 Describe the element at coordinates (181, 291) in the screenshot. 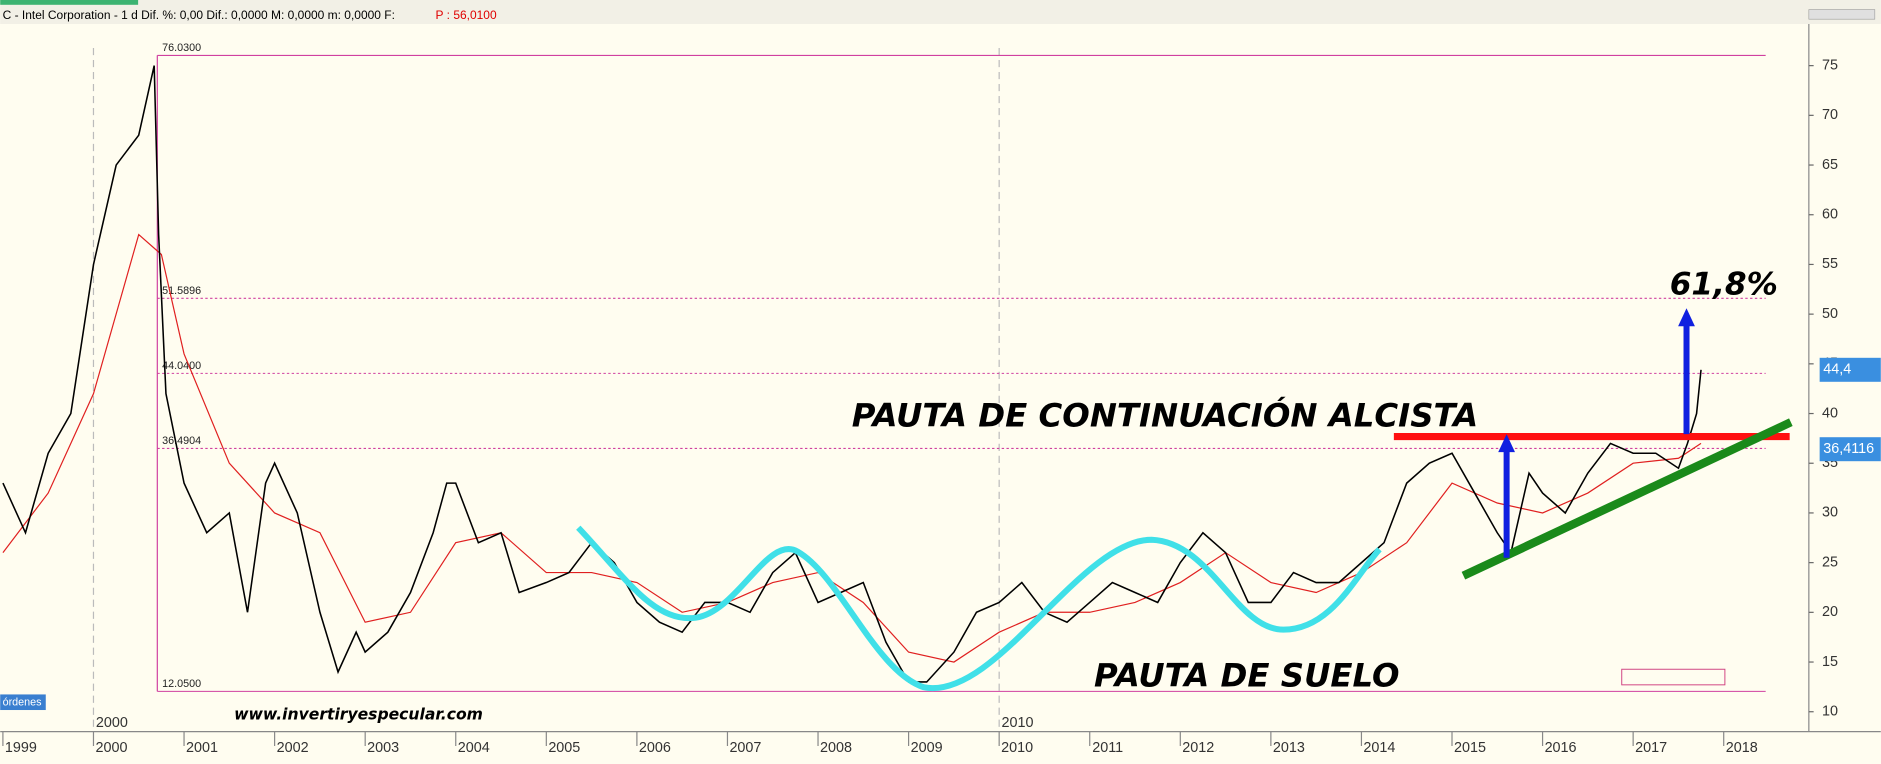

I see `fib-level-label: 51.5896` at that location.